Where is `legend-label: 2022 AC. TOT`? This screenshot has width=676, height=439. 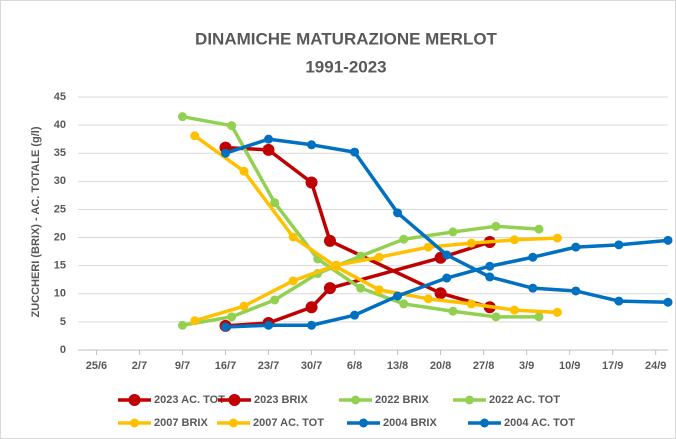
legend-label: 2022 AC. TOT is located at coordinates (524, 400).